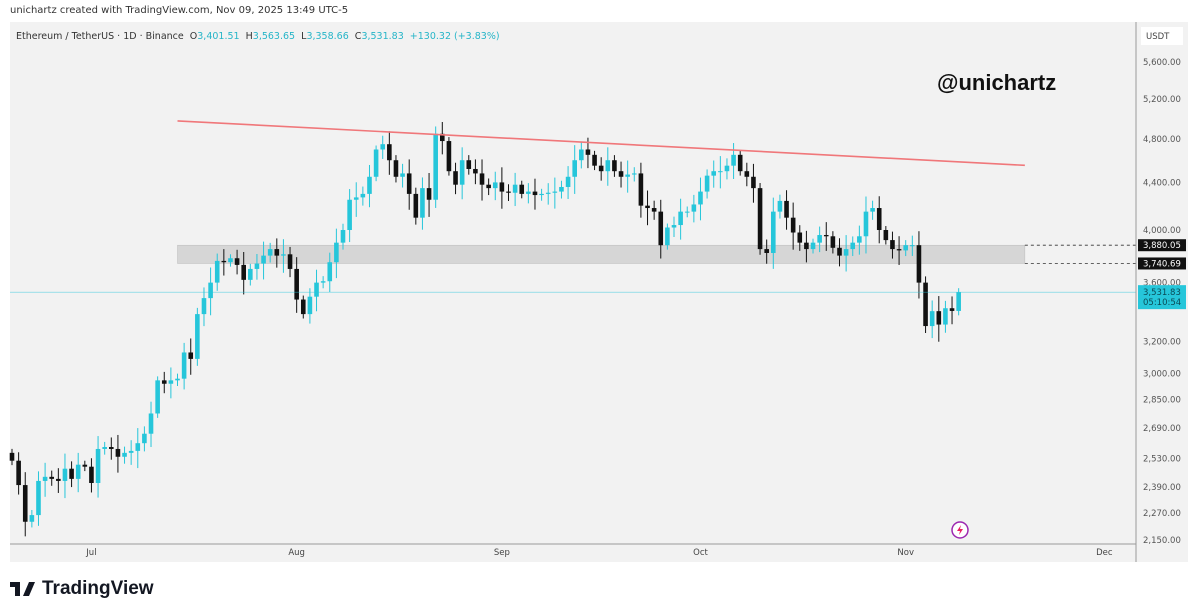  I want to click on close-value: 3,531.83, so click(382, 36).